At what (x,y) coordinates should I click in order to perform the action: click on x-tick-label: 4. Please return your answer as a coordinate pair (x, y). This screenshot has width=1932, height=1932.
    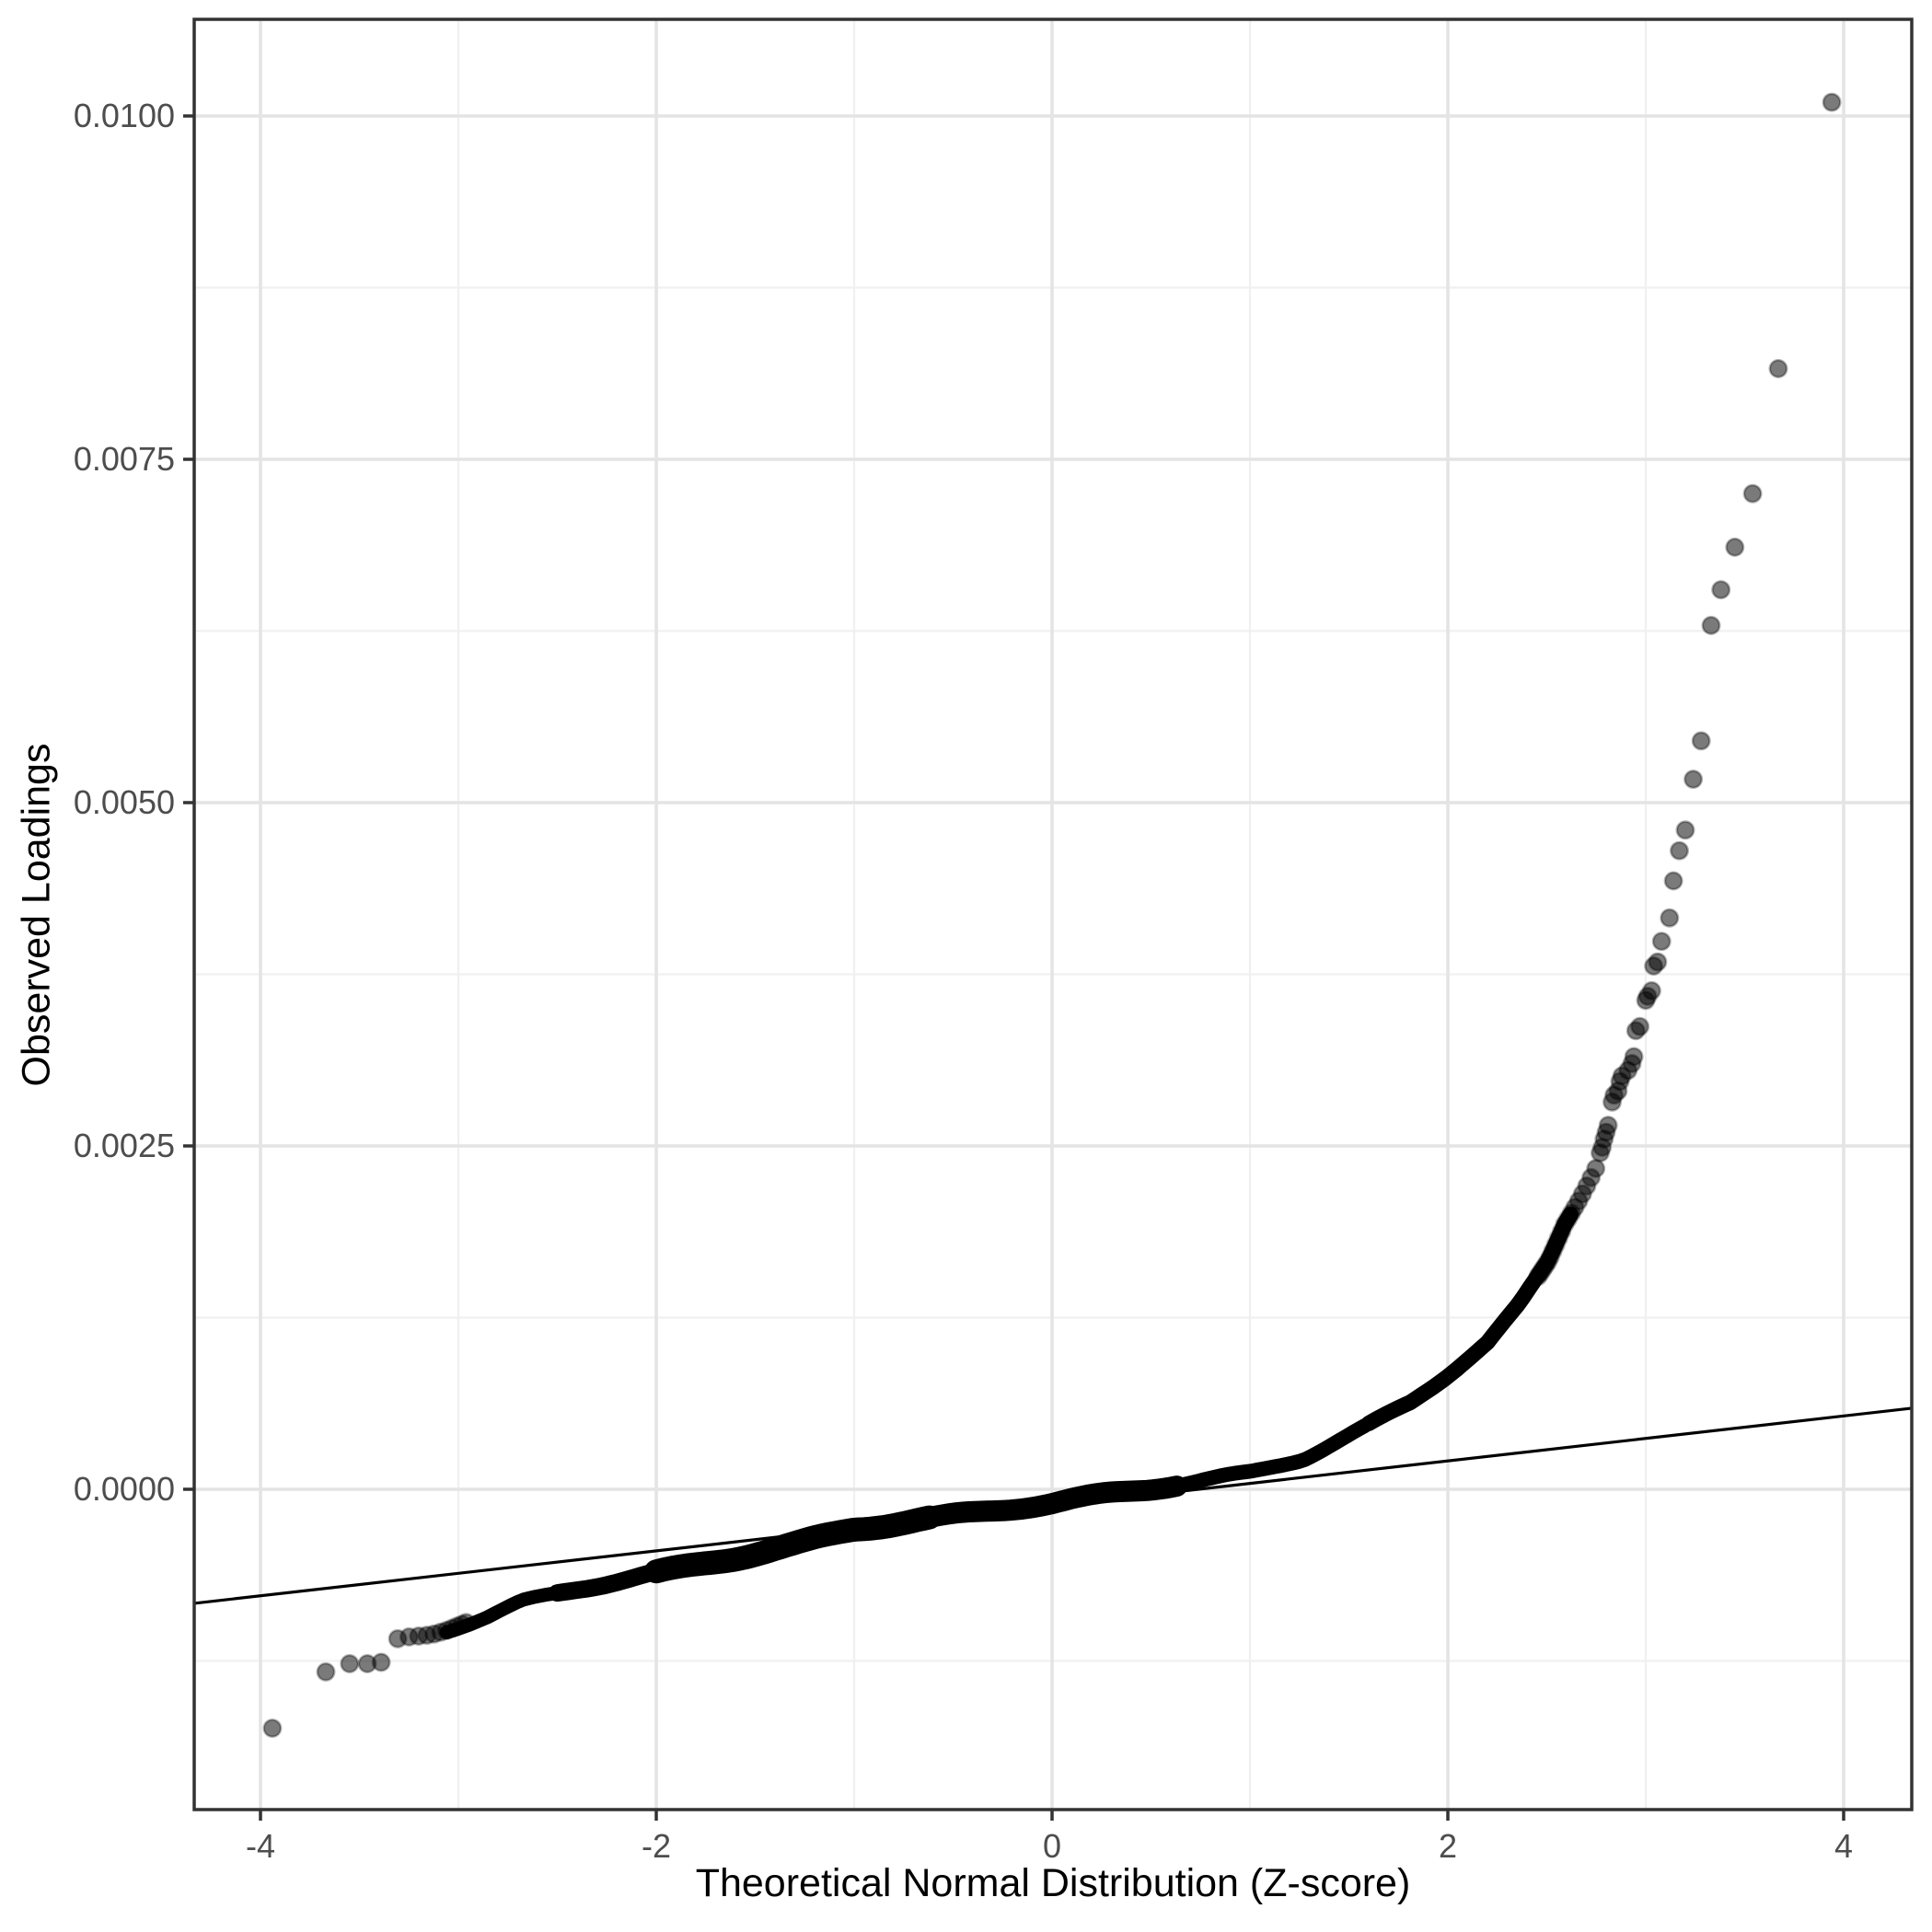
    Looking at the image, I should click on (1844, 1846).